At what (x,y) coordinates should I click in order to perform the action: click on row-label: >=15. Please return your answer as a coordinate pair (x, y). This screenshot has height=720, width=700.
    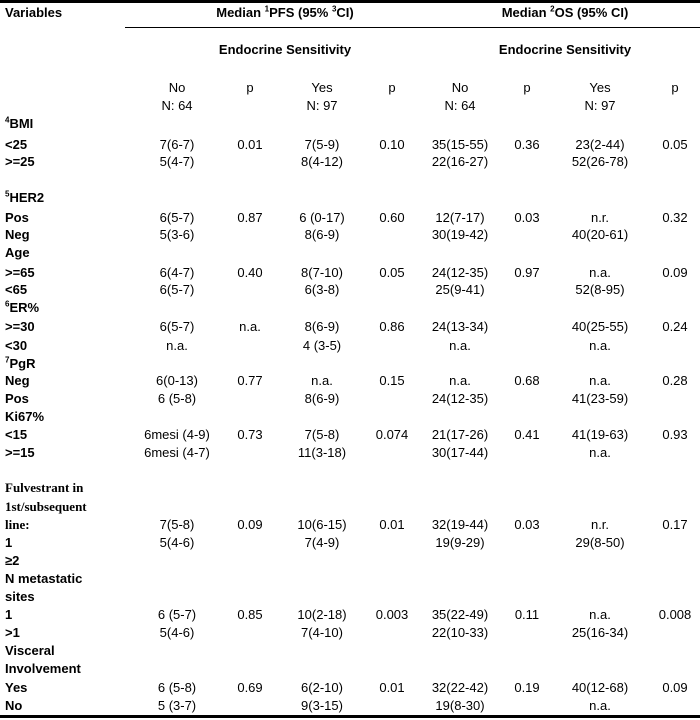
    Looking at the image, I should click on (20, 453).